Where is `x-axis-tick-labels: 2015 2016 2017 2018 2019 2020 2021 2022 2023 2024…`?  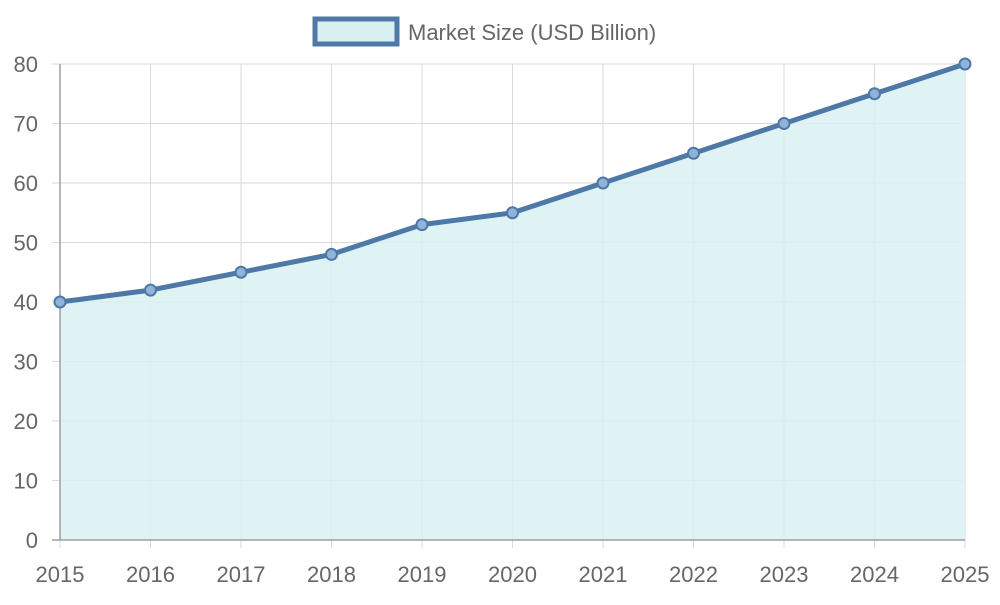
x-axis-tick-labels: 2015 2016 2017 2018 2019 2020 2021 2022 2023 2024… is located at coordinates (513, 574).